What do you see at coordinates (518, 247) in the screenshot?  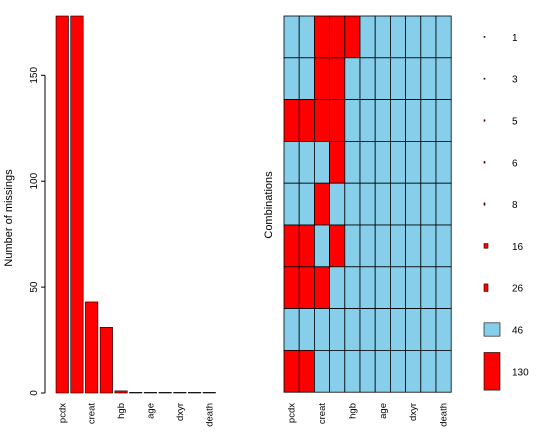 I see `combination-count-label: 16` at bounding box center [518, 247].